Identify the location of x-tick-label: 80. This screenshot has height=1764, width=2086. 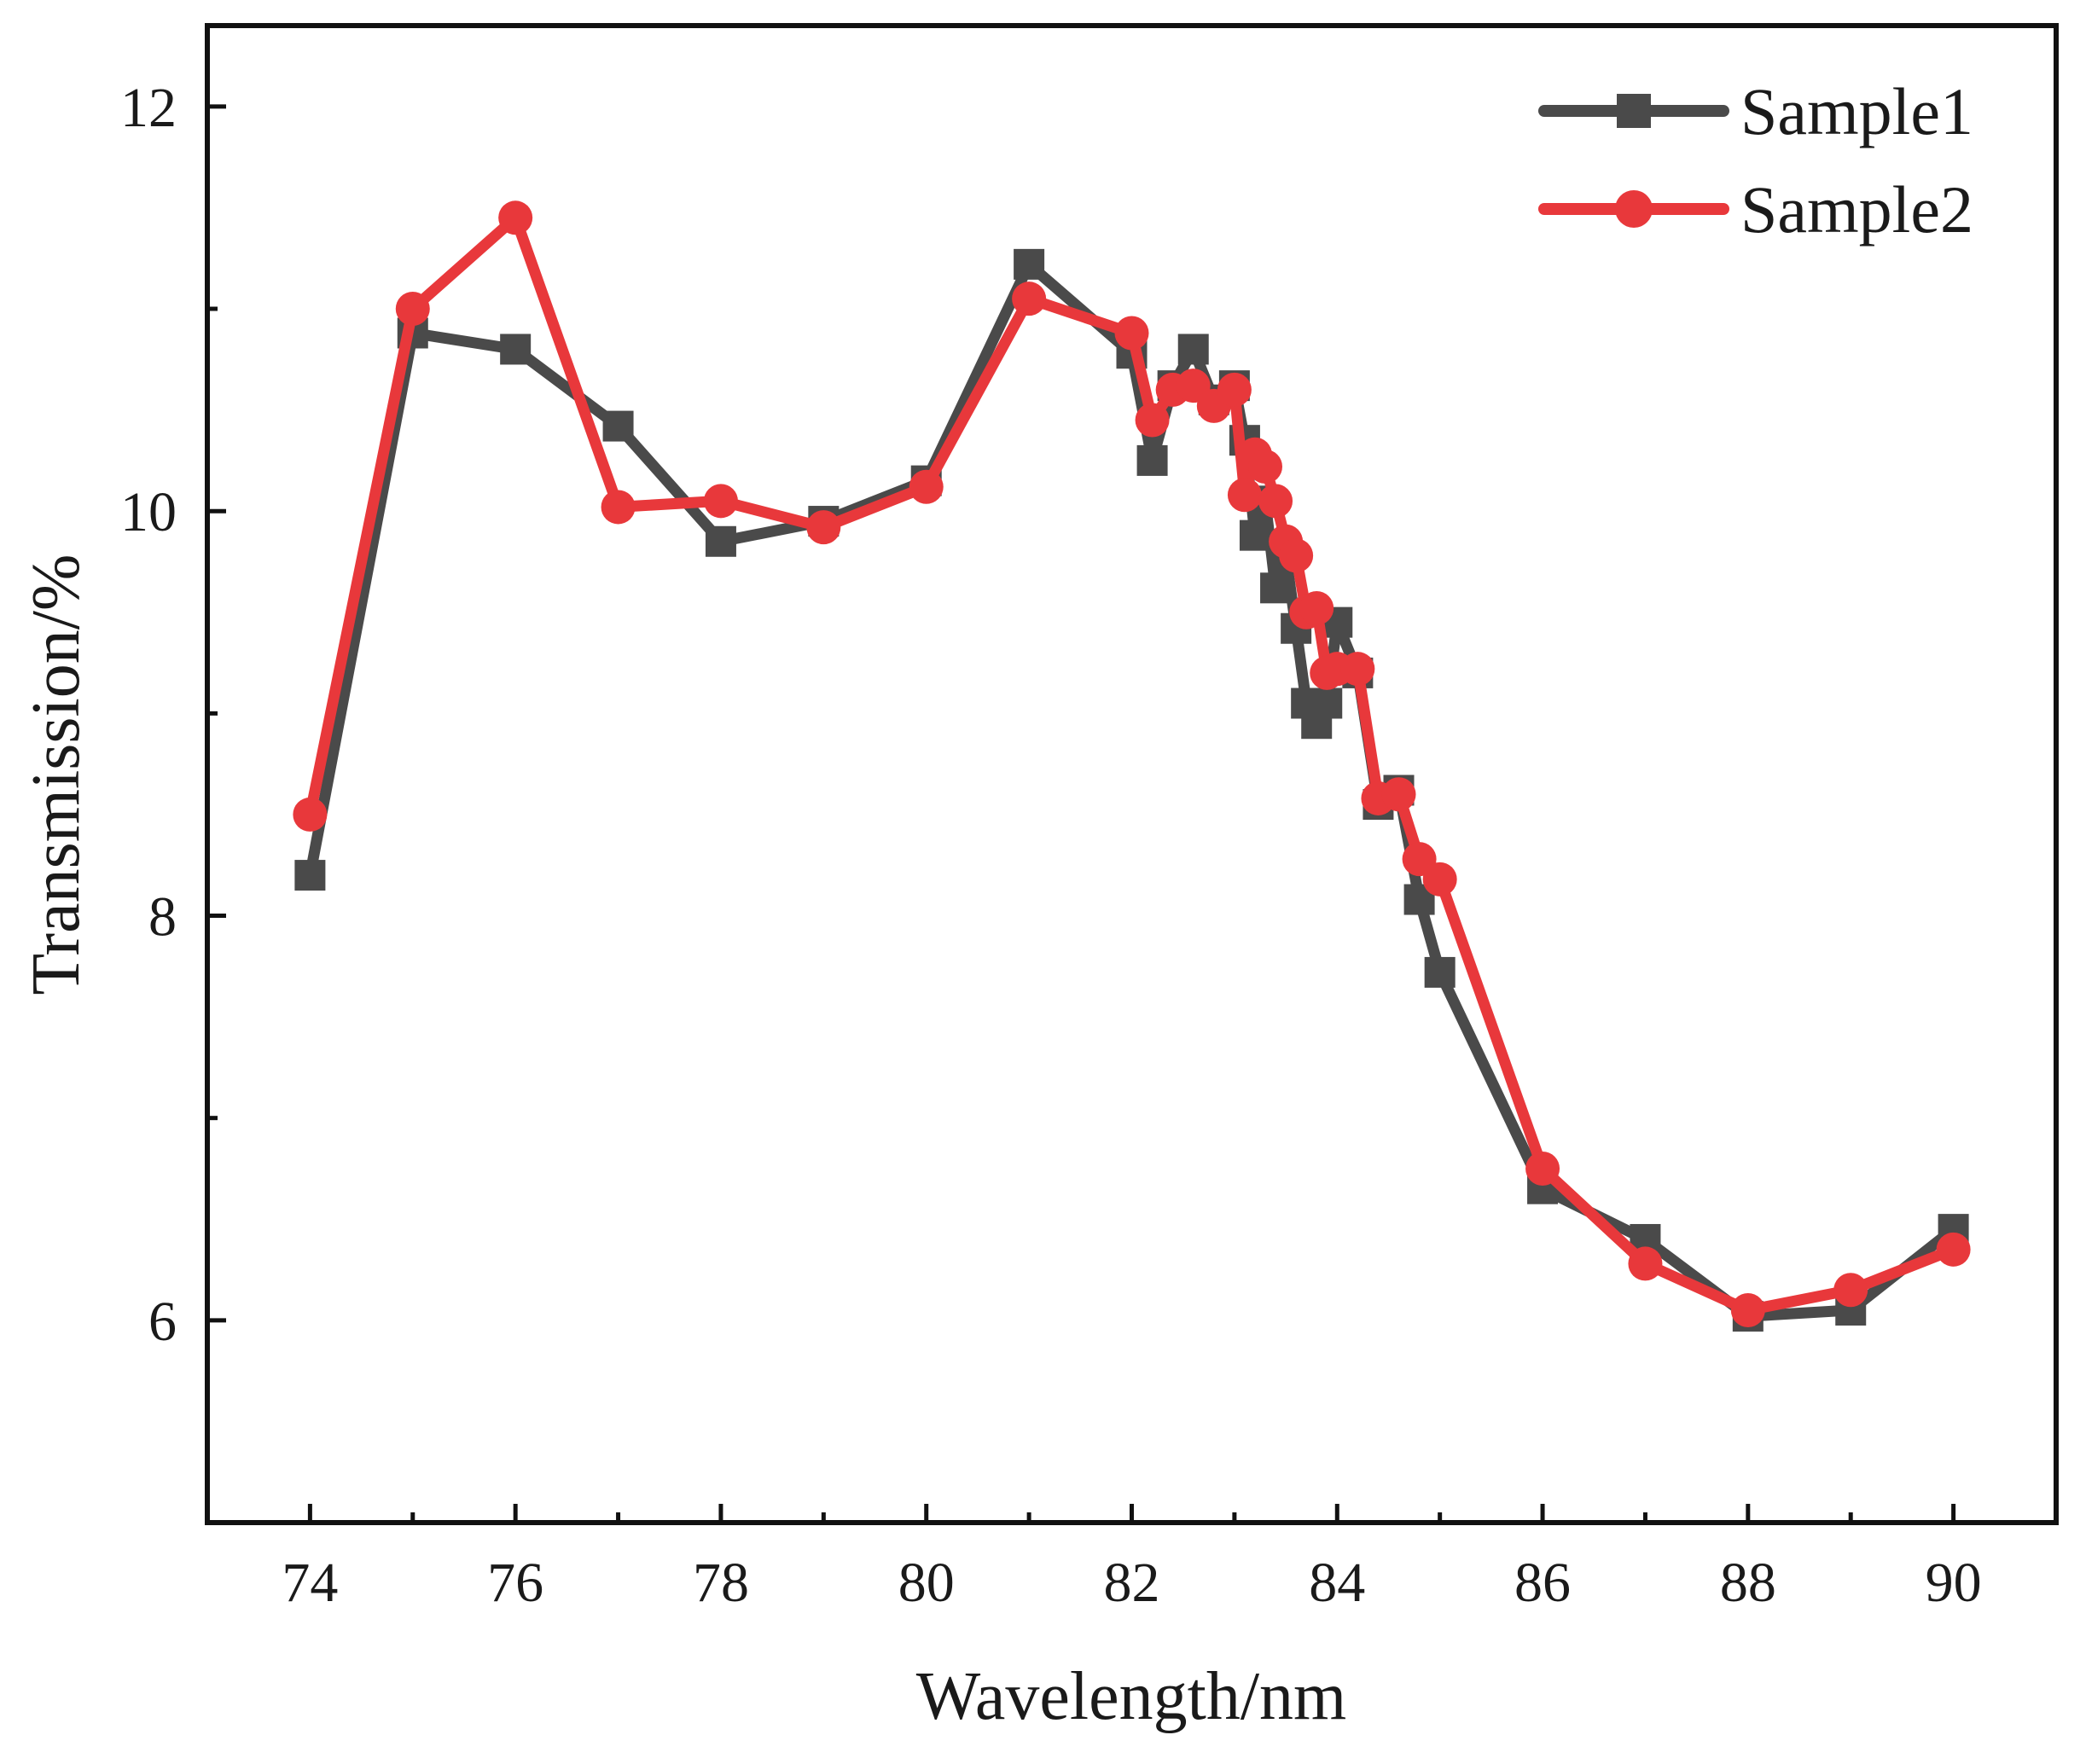
(926, 1583).